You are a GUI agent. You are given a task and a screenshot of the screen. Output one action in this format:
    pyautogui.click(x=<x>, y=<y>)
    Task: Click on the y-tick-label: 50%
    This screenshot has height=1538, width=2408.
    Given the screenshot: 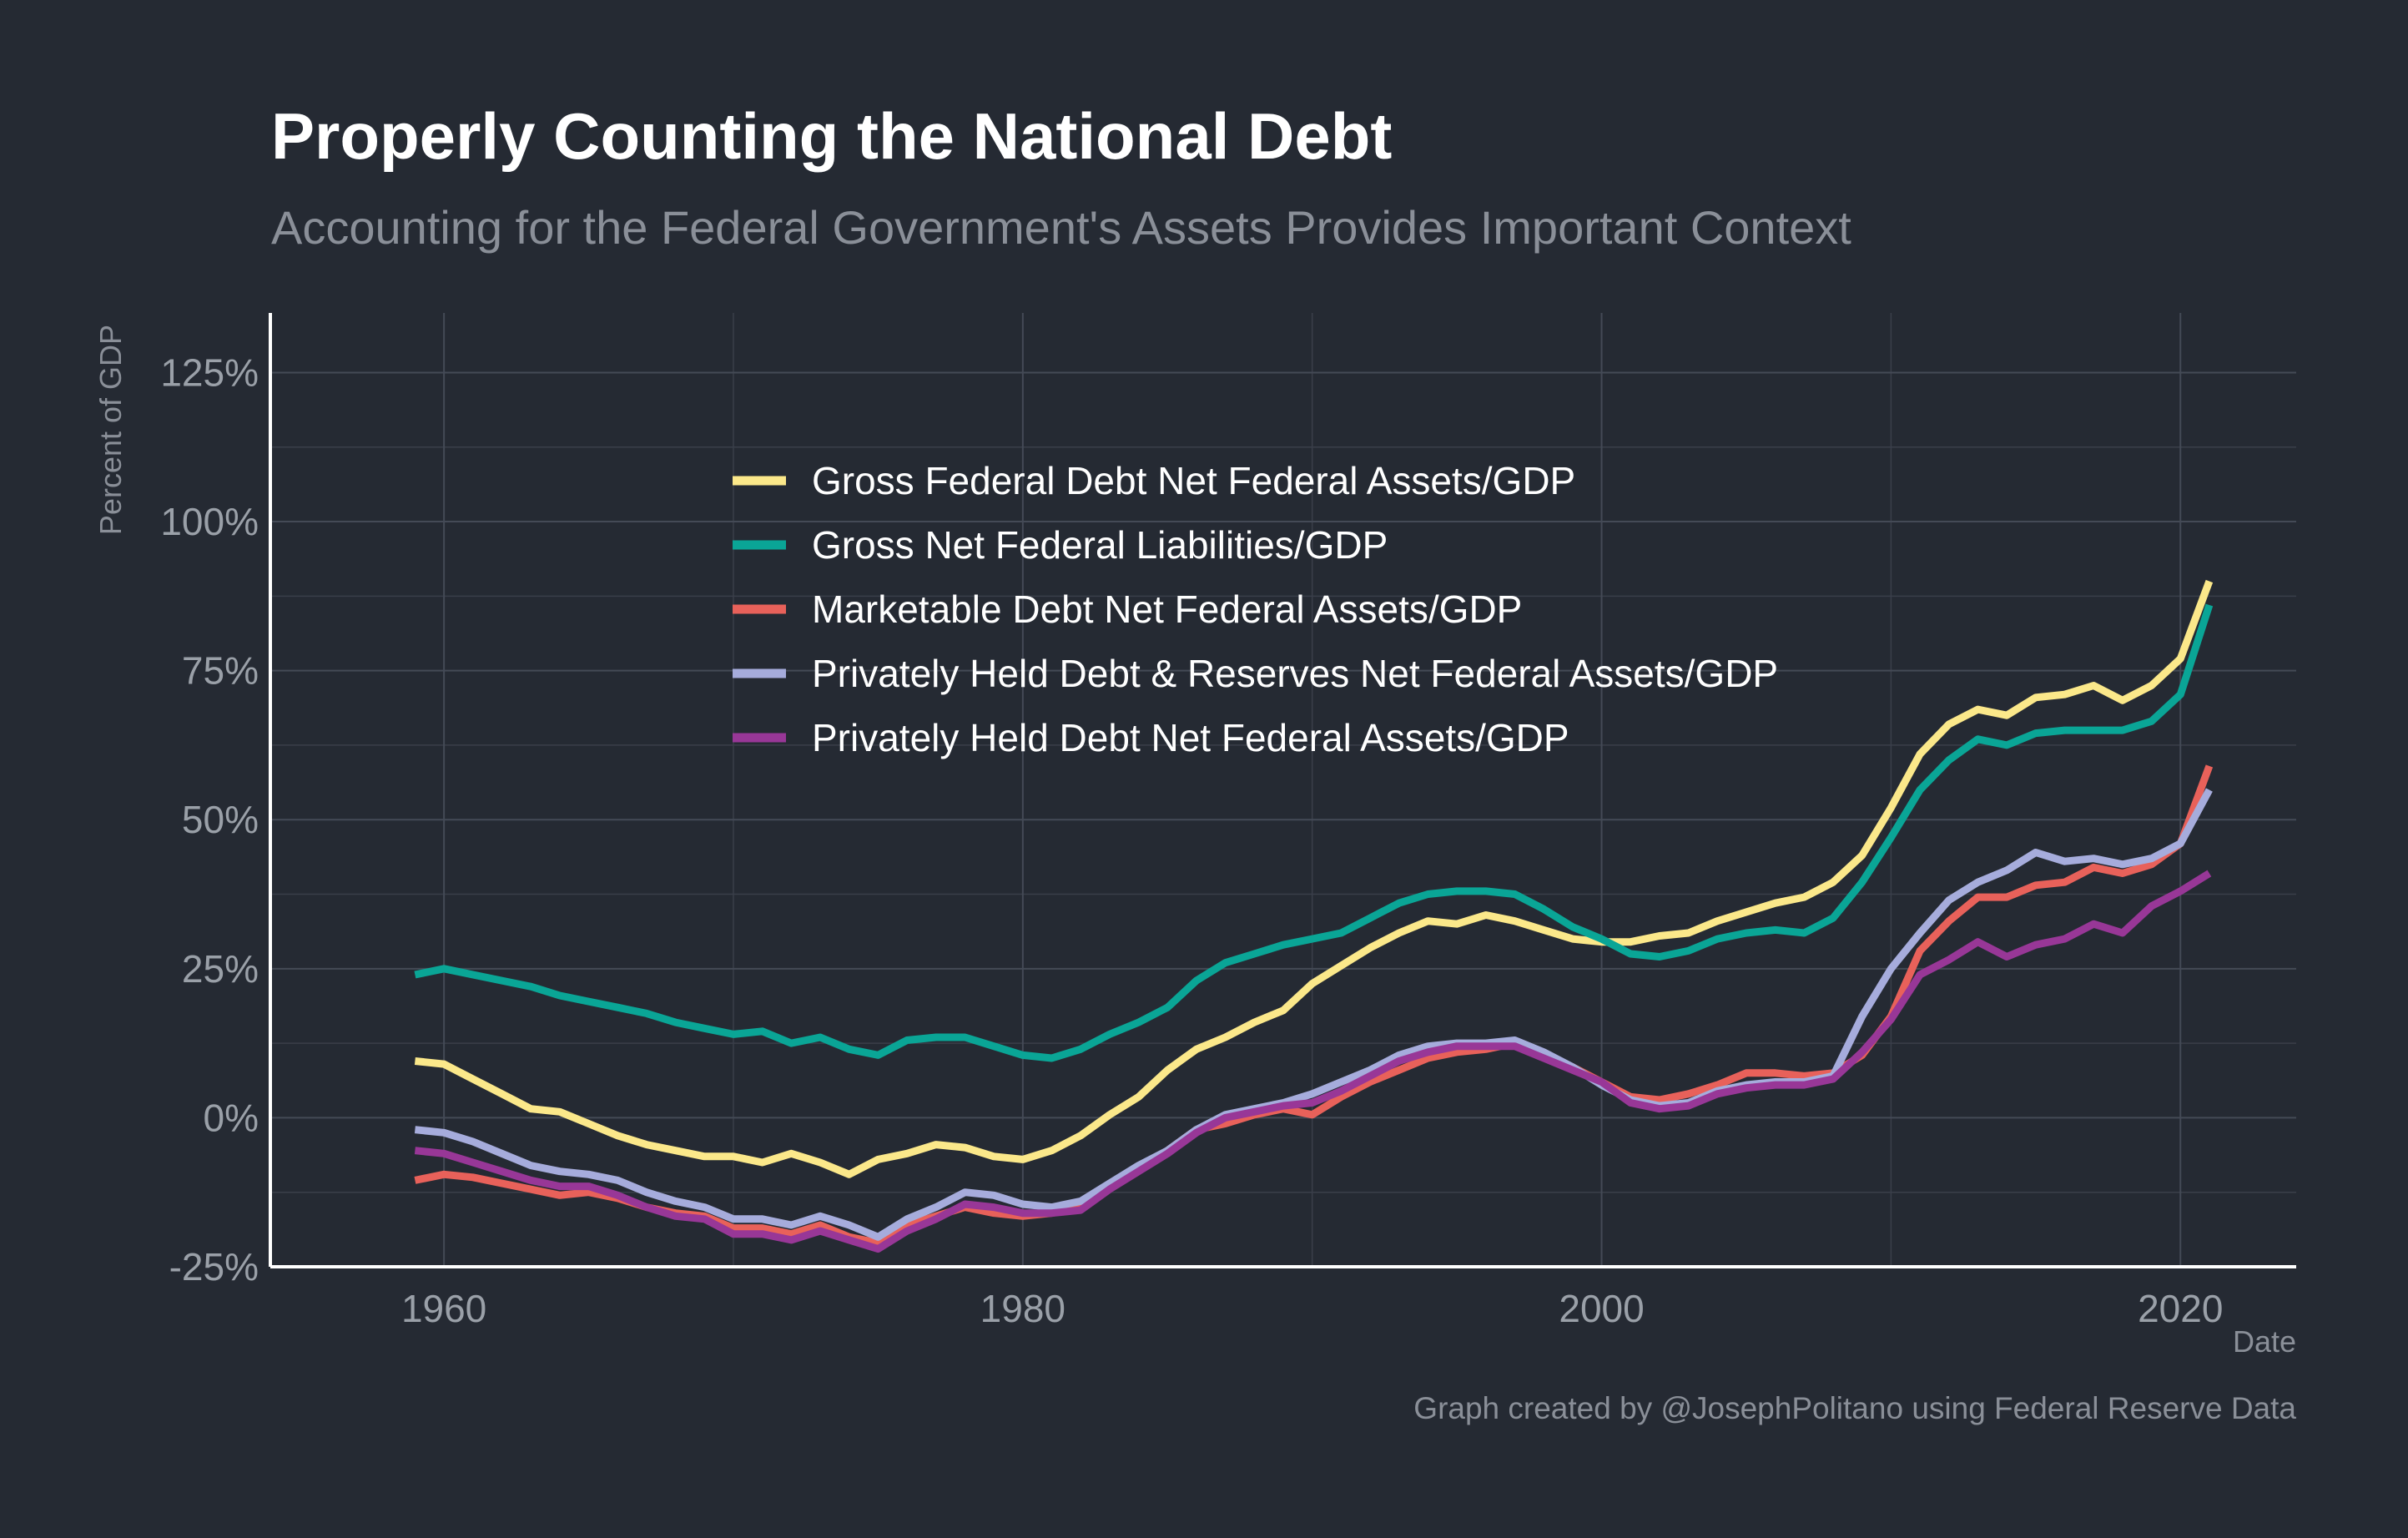 What is the action you would take?
    pyautogui.click(x=220, y=819)
    